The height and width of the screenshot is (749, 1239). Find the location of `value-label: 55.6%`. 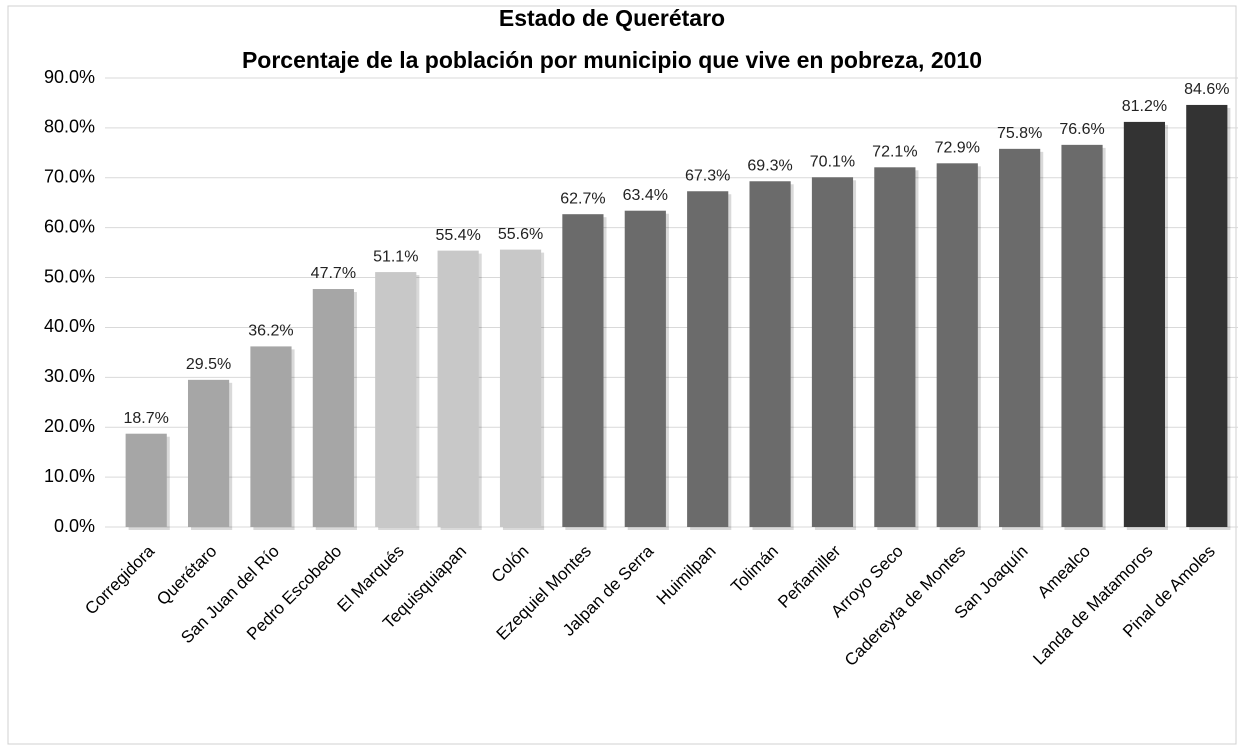

value-label: 55.6% is located at coordinates (520, 234).